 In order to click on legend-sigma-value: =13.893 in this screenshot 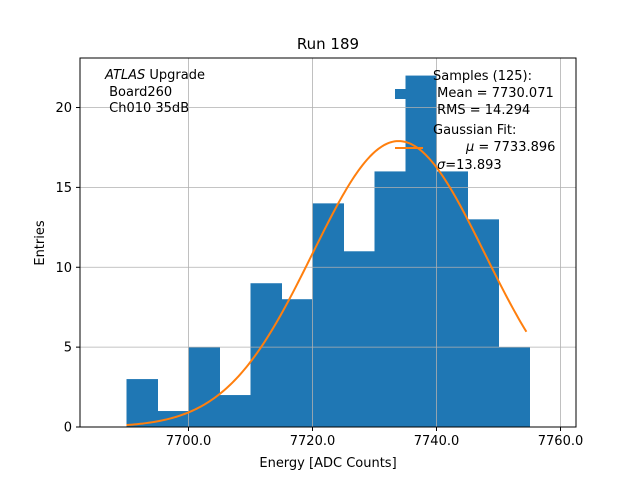, I will do `click(473, 165)`.